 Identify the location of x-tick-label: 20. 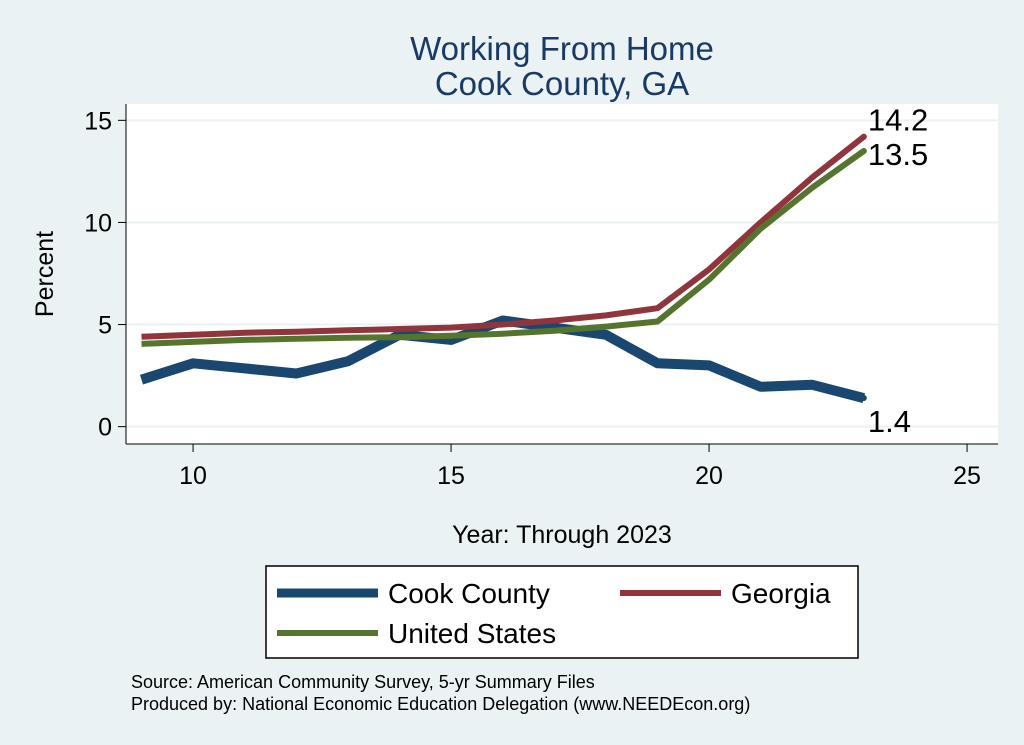
(709, 476).